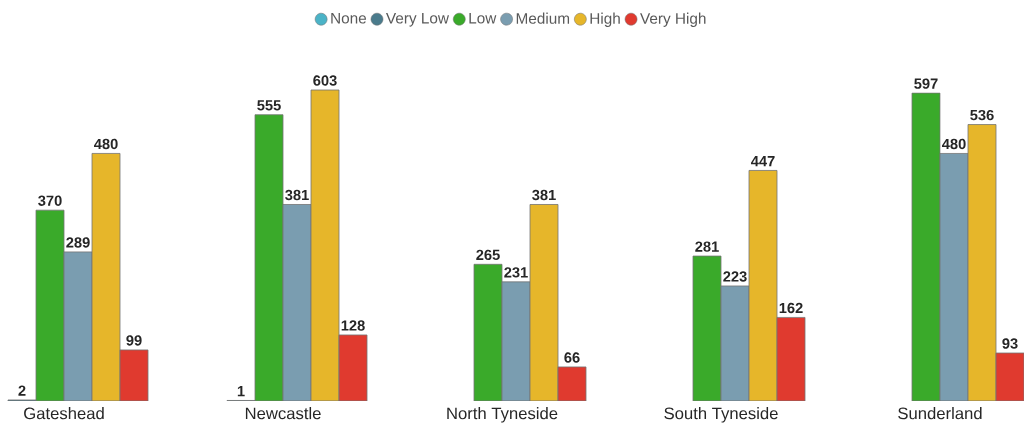  What do you see at coordinates (1010, 343) in the screenshot?
I see `data-label: 93` at bounding box center [1010, 343].